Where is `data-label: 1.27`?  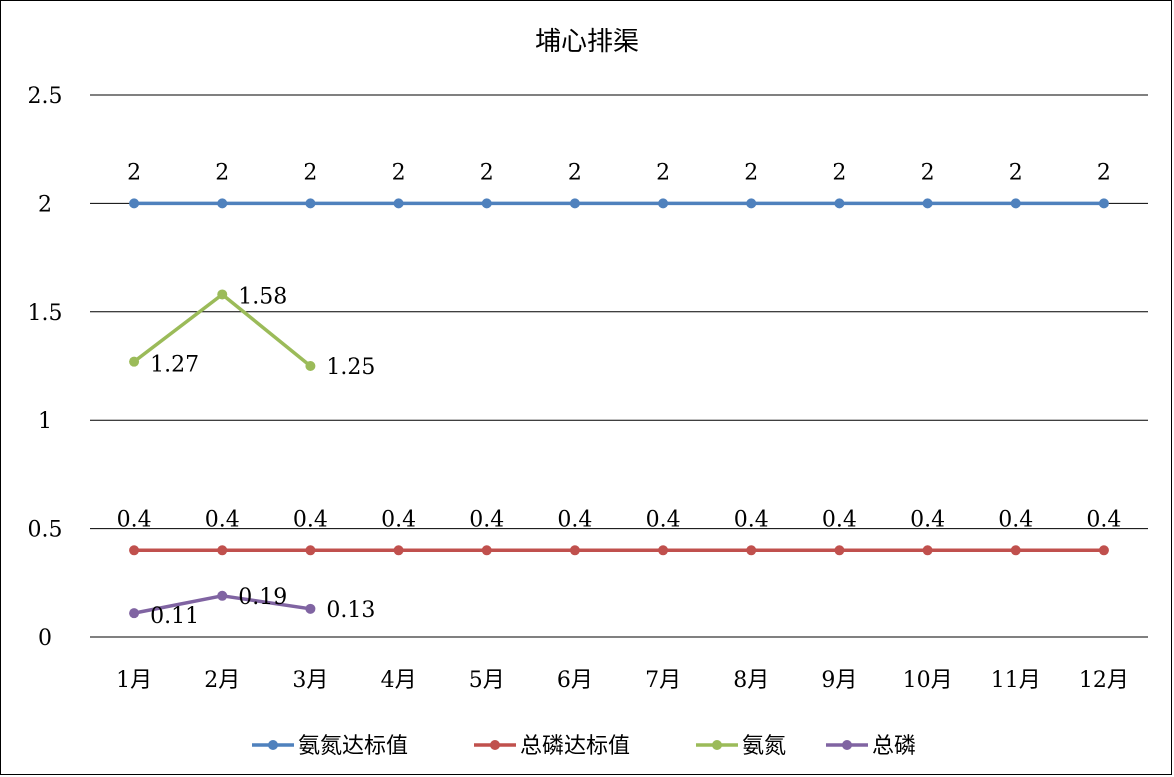
data-label: 1.27 is located at coordinates (174, 365).